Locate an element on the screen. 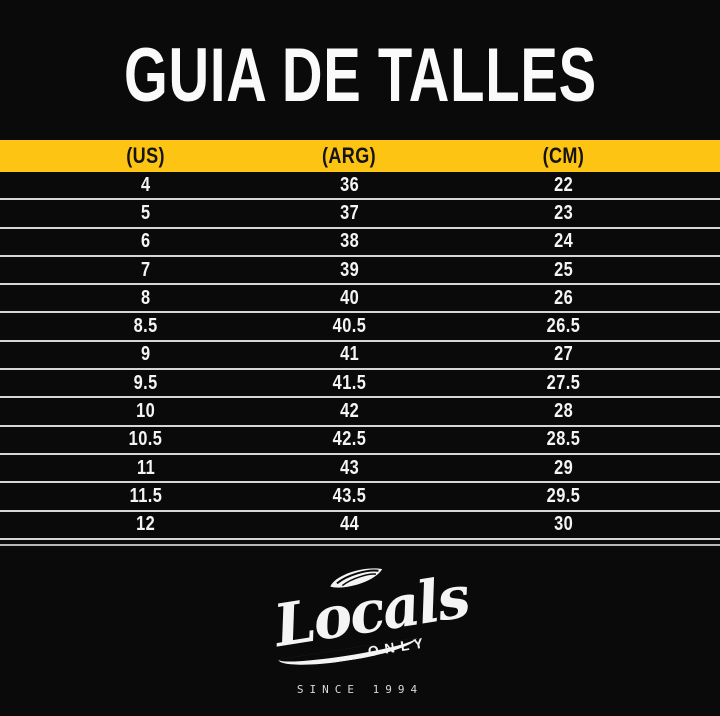 The height and width of the screenshot is (716, 720). table-row: 5 37 23 is located at coordinates (360, 214).